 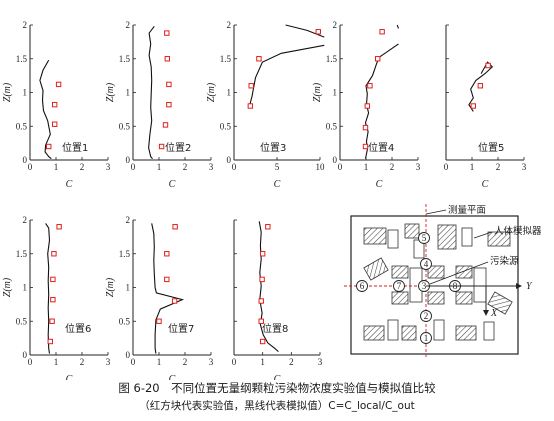 I want to click on position-label-7: 7, so click(x=399, y=286).